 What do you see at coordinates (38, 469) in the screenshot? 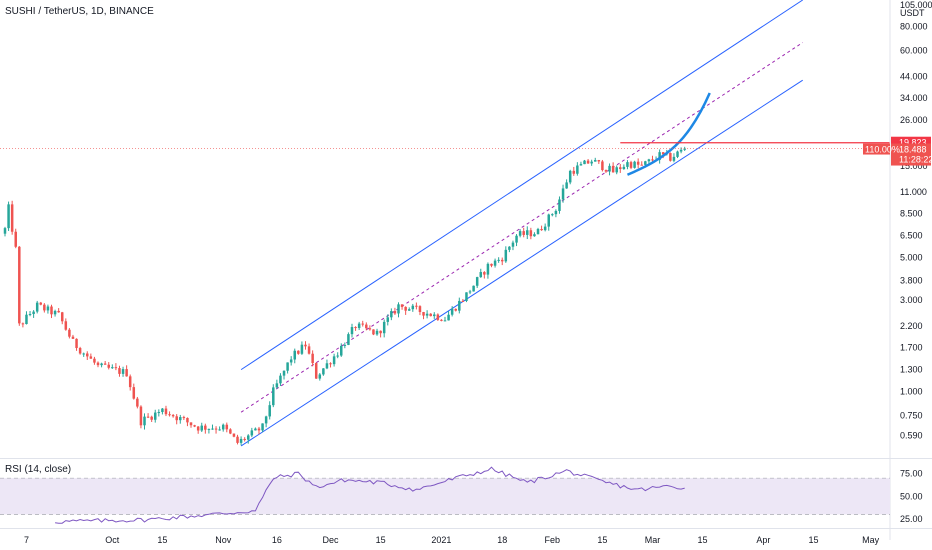
I see `rsi-title: RSI (14, close)` at bounding box center [38, 469].